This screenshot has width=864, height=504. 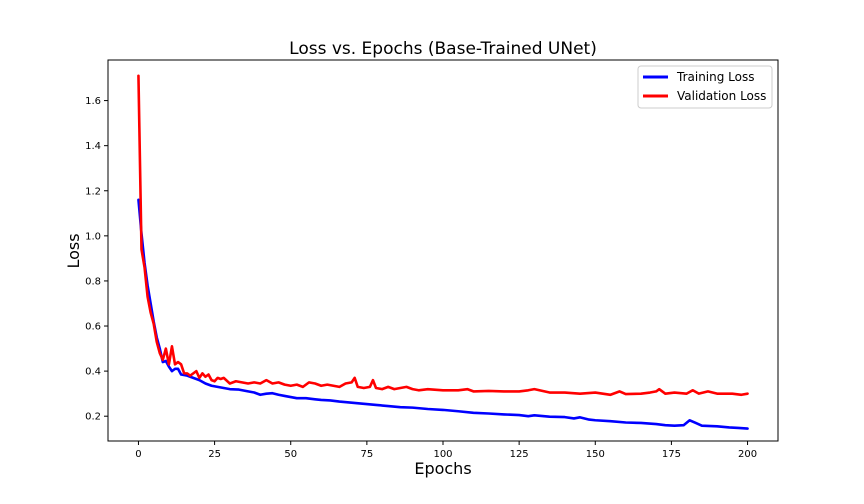 I want to click on legend-box, so click(x=705, y=87).